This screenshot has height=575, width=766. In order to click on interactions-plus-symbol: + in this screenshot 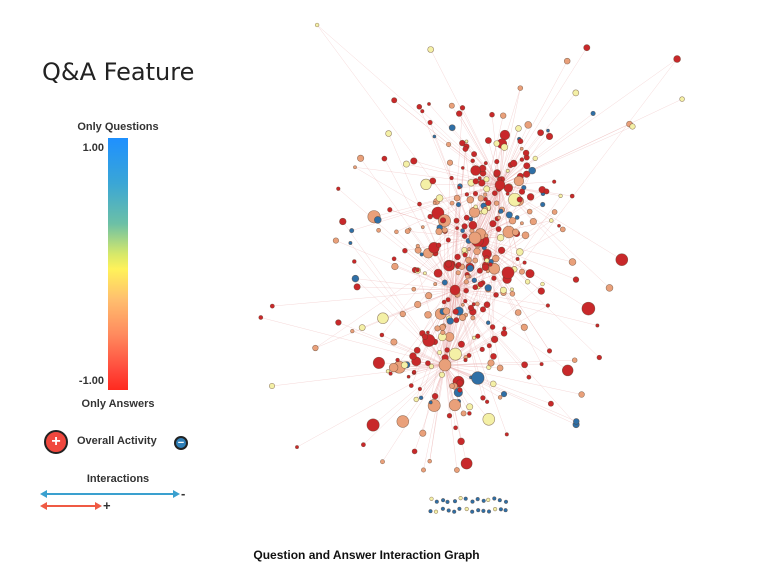, I will do `click(107, 505)`.